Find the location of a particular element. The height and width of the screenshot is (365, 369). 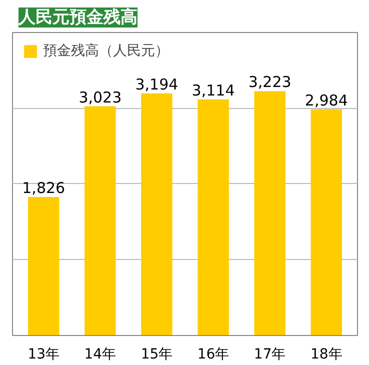

x-tick-label: 18年 is located at coordinates (326, 354).